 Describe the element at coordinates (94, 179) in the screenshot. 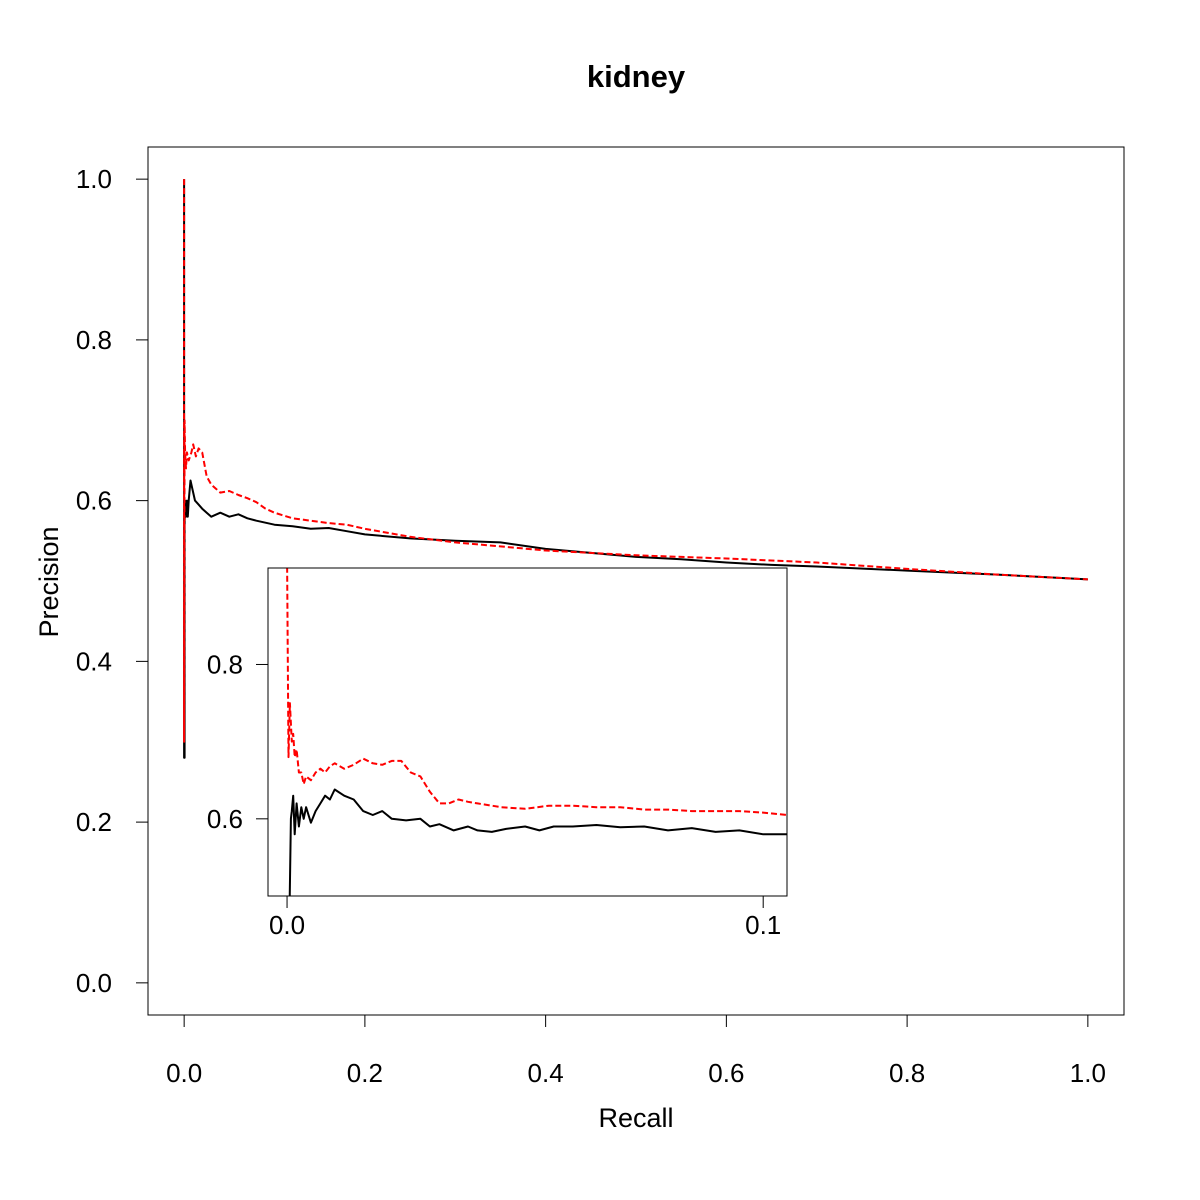

I see `main-y-tick-label: 1.0` at that location.